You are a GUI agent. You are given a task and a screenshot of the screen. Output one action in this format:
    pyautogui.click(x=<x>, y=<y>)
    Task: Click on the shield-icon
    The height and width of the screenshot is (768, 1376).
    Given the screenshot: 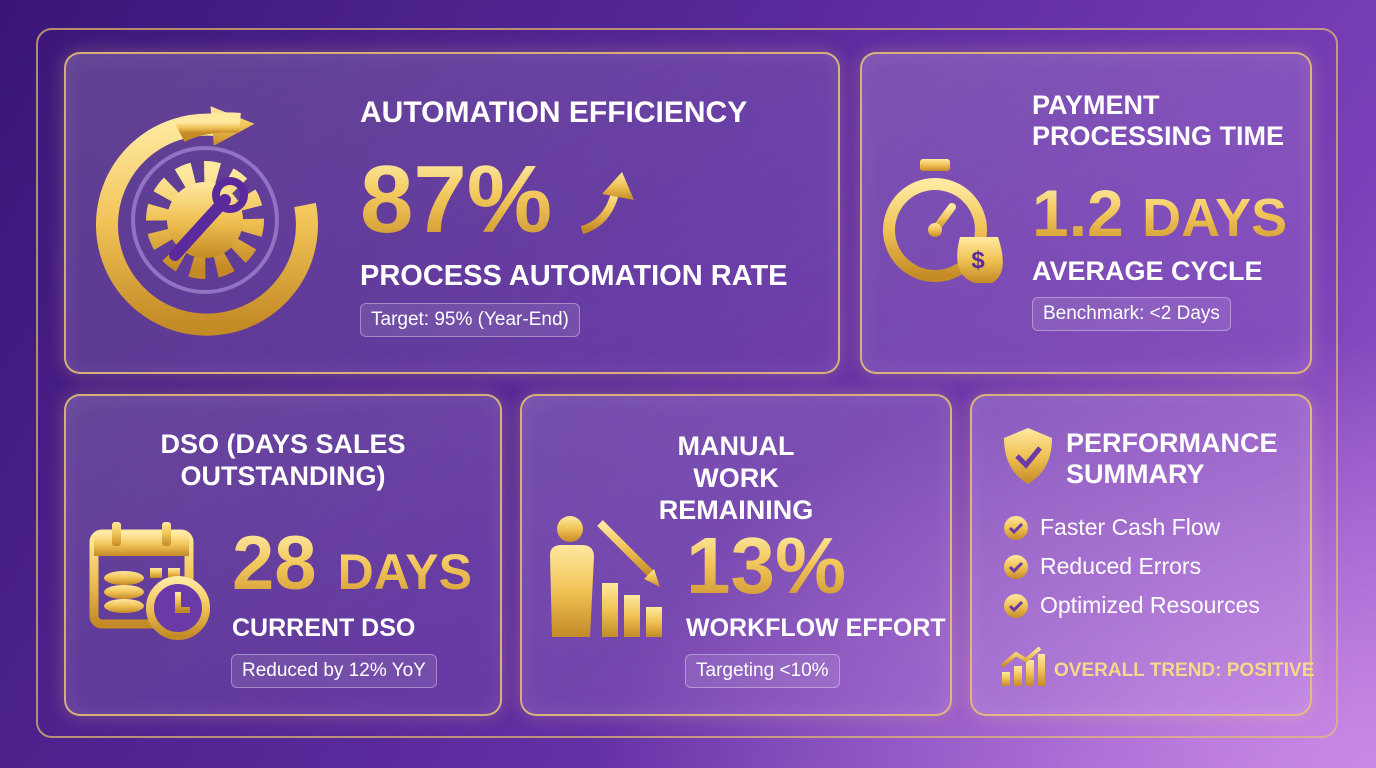 What is the action you would take?
    pyautogui.click(x=1028, y=456)
    